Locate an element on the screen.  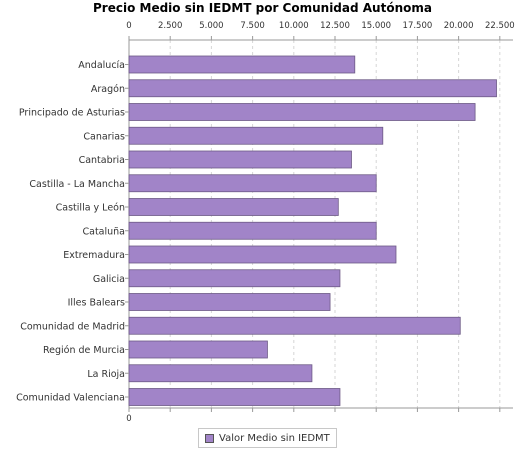
legend-label: Valor Medio sin IEDMT is located at coordinates (274, 438).